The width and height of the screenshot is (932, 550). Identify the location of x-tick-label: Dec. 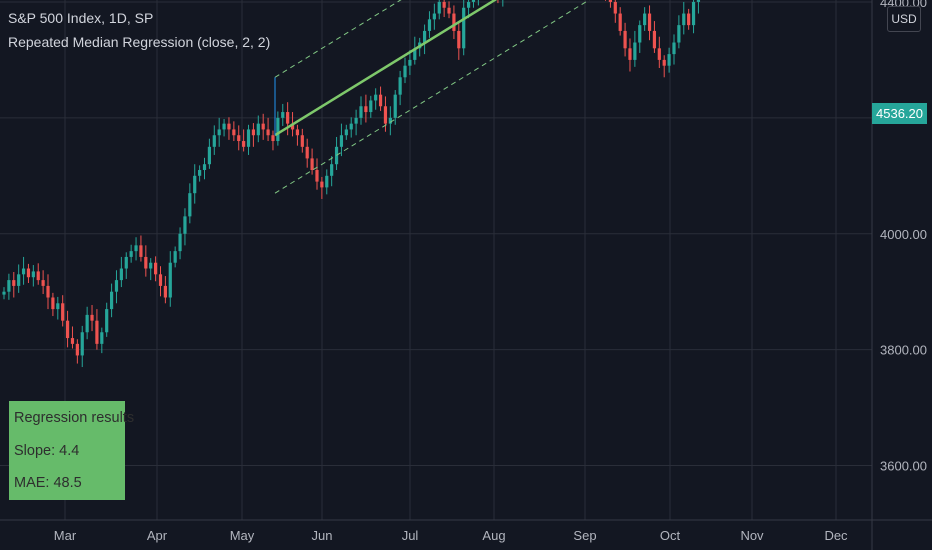
(836, 535).